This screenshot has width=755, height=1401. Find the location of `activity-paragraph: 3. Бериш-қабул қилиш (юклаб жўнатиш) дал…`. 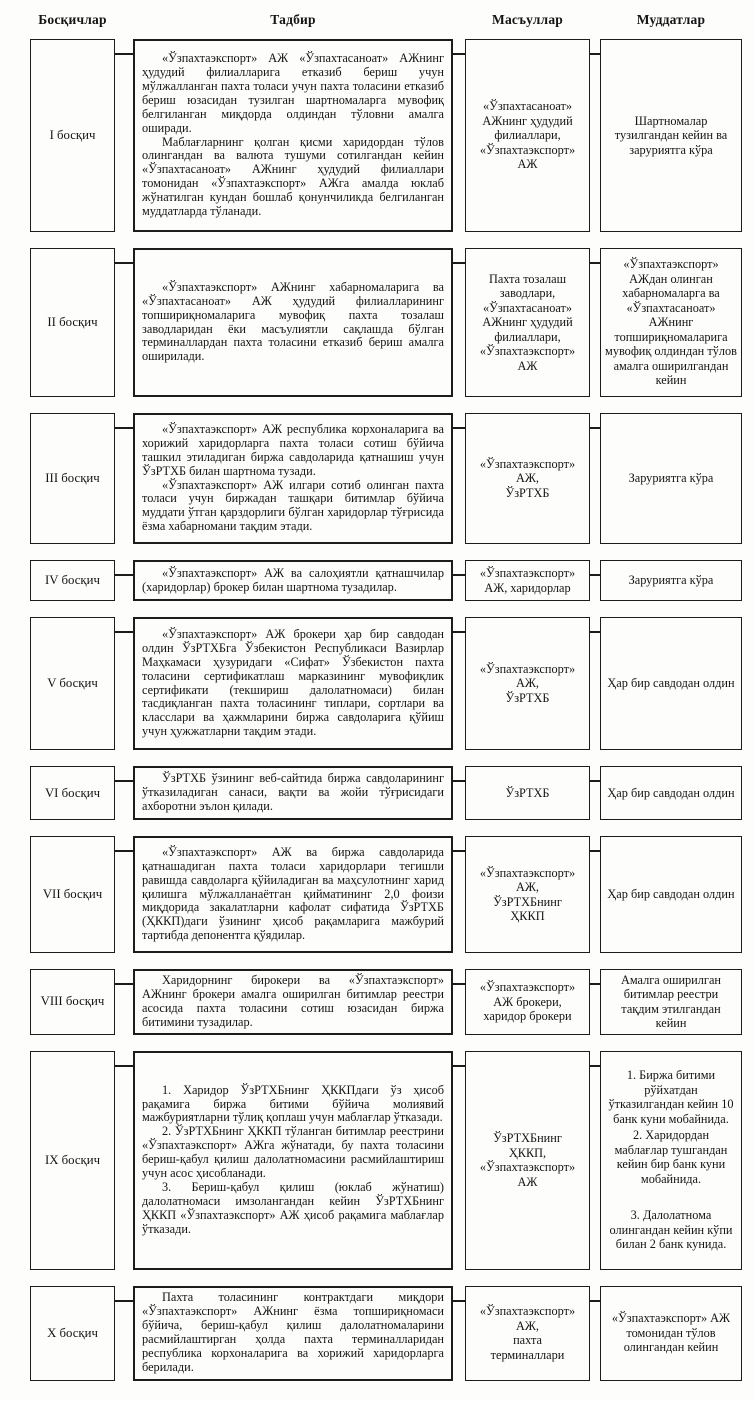

activity-paragraph: 3. Бериш-қабул қилиш (юклаб жўнатиш) дал… is located at coordinates (293, 1207).